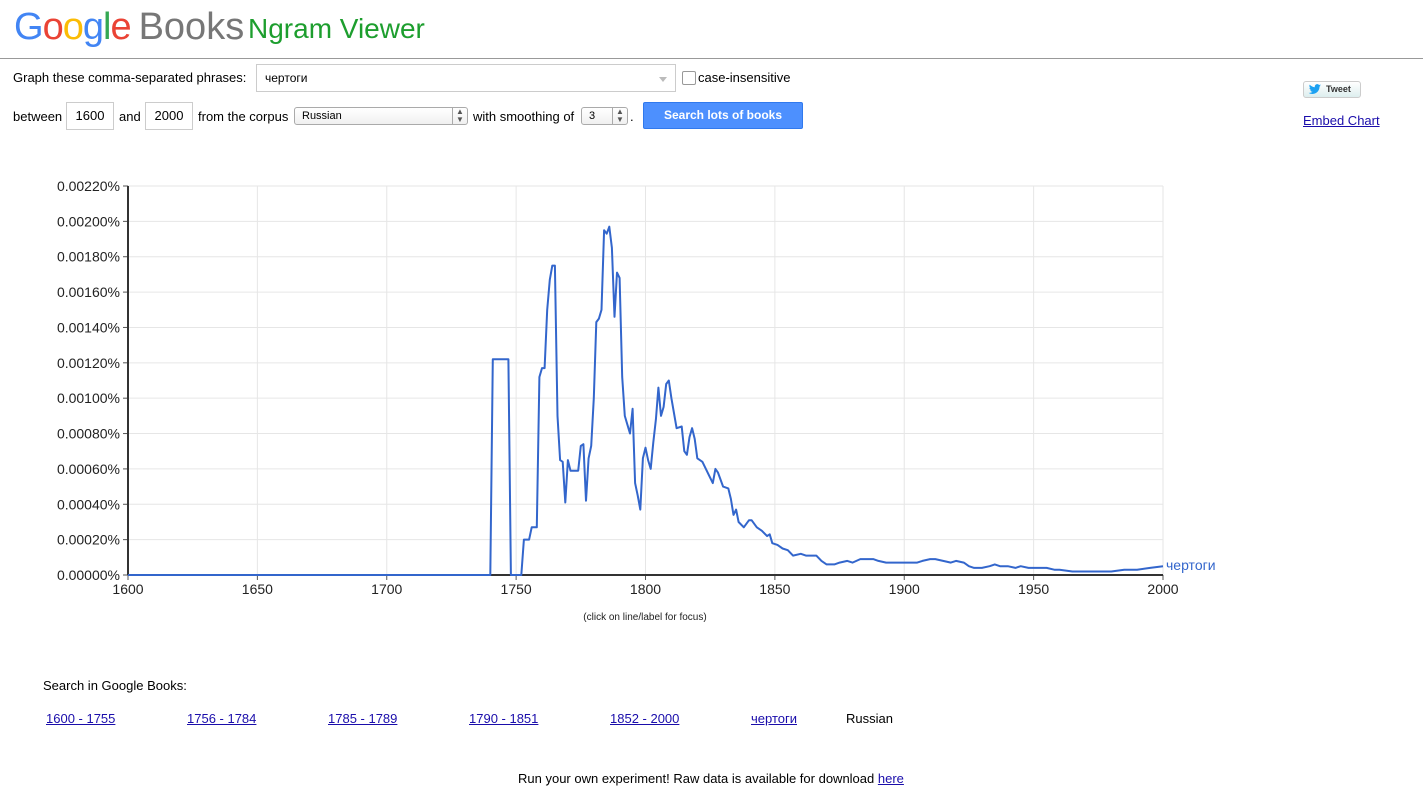  I want to click on x-tick-label: 2000, so click(1162, 589).